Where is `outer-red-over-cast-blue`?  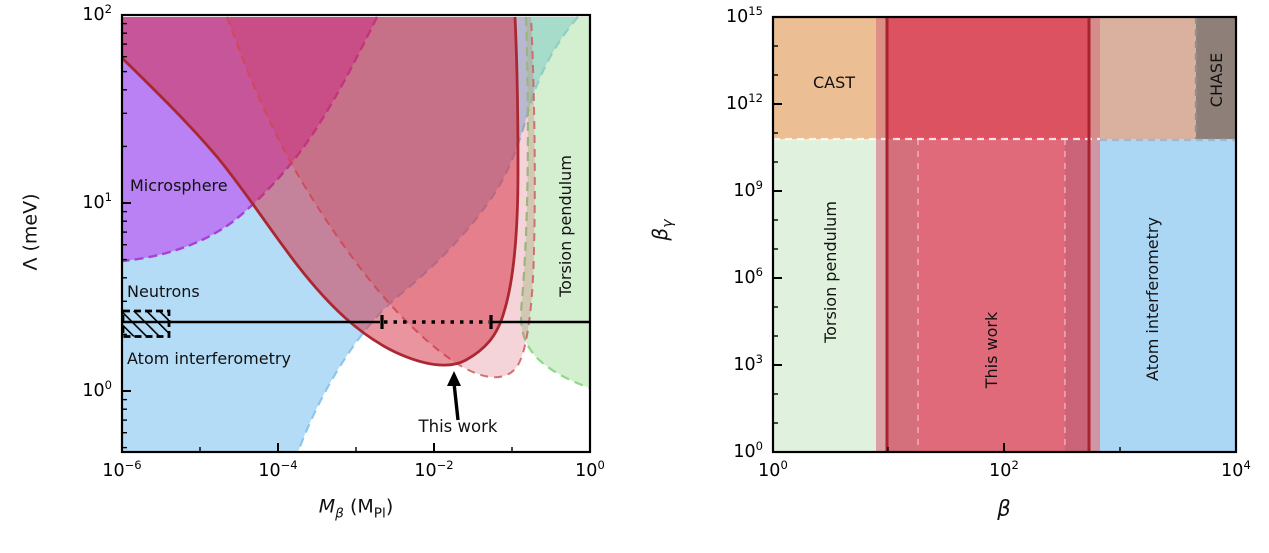
outer-red-over-cast-blue is located at coordinates (1094, 78).